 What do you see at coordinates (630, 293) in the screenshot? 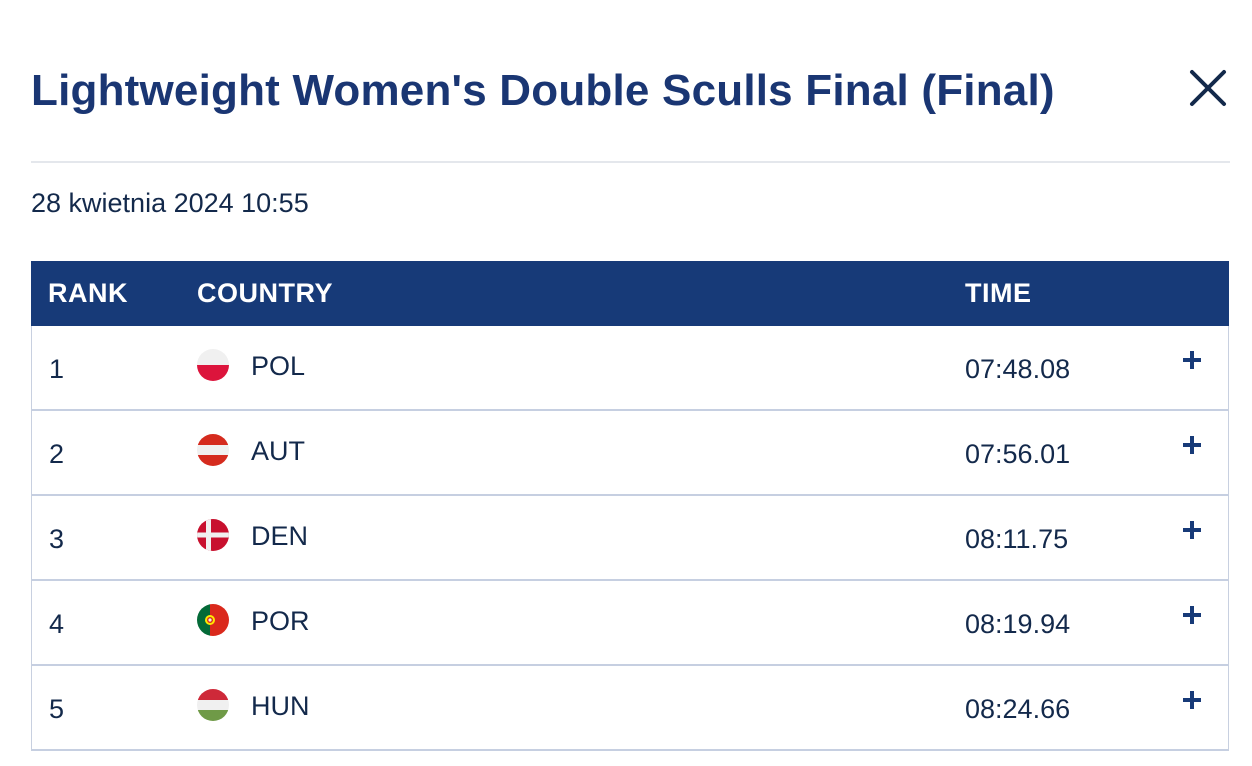
I see `table-header: RANK COUNTRY TIME` at bounding box center [630, 293].